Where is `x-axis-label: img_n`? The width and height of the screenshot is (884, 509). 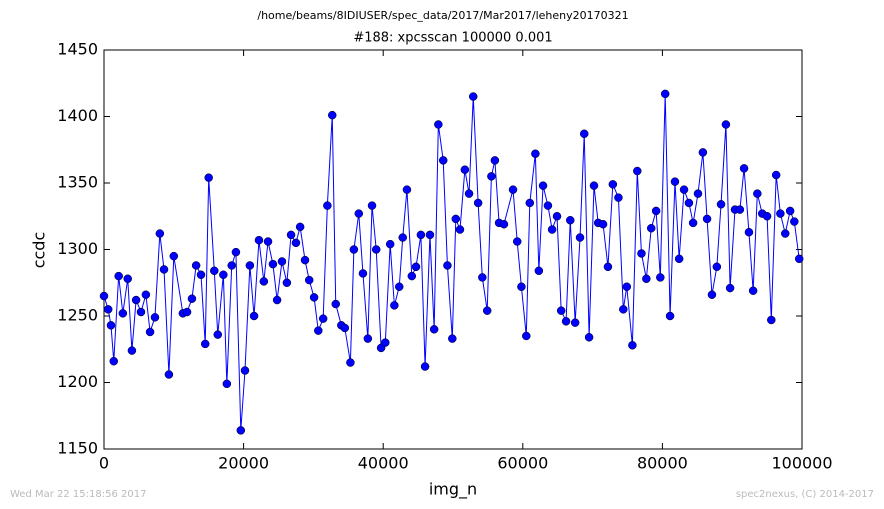 x-axis-label: img_n is located at coordinates (453, 490).